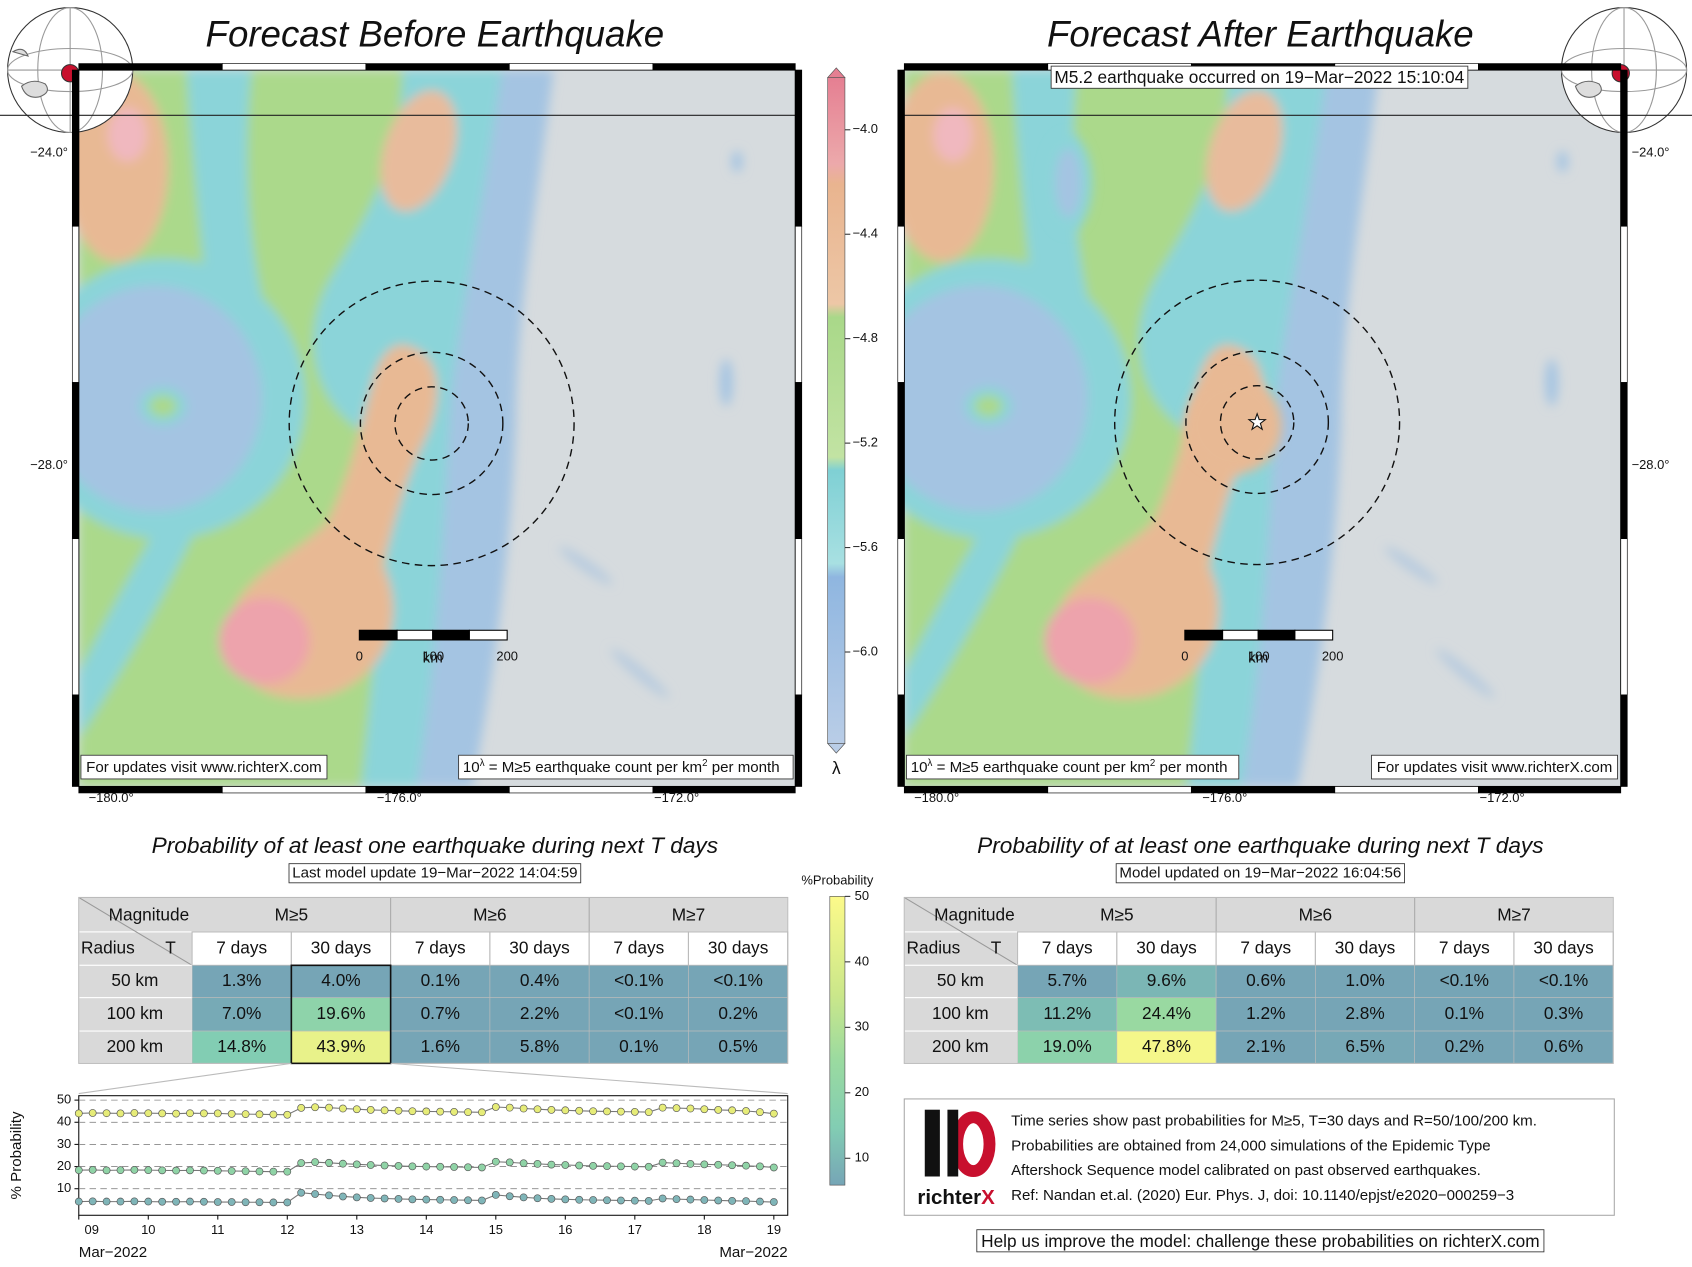 Image resolution: width=1692 pixels, height=1267 pixels. I want to click on colorbar-tick-label: −4.0, so click(865, 128).